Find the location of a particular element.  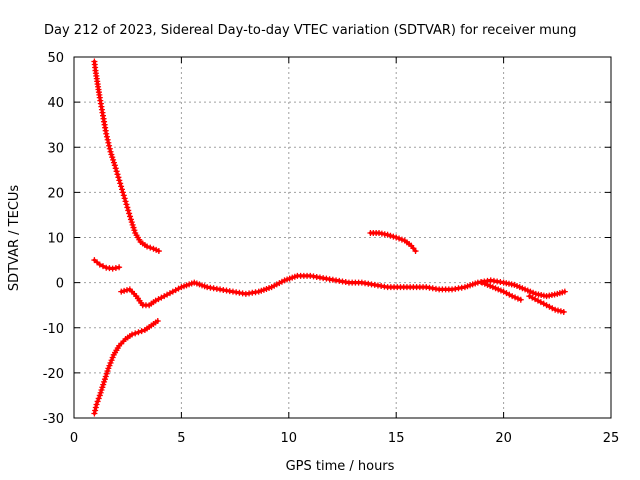

y-tick-label: -30 is located at coordinates (53, 419).